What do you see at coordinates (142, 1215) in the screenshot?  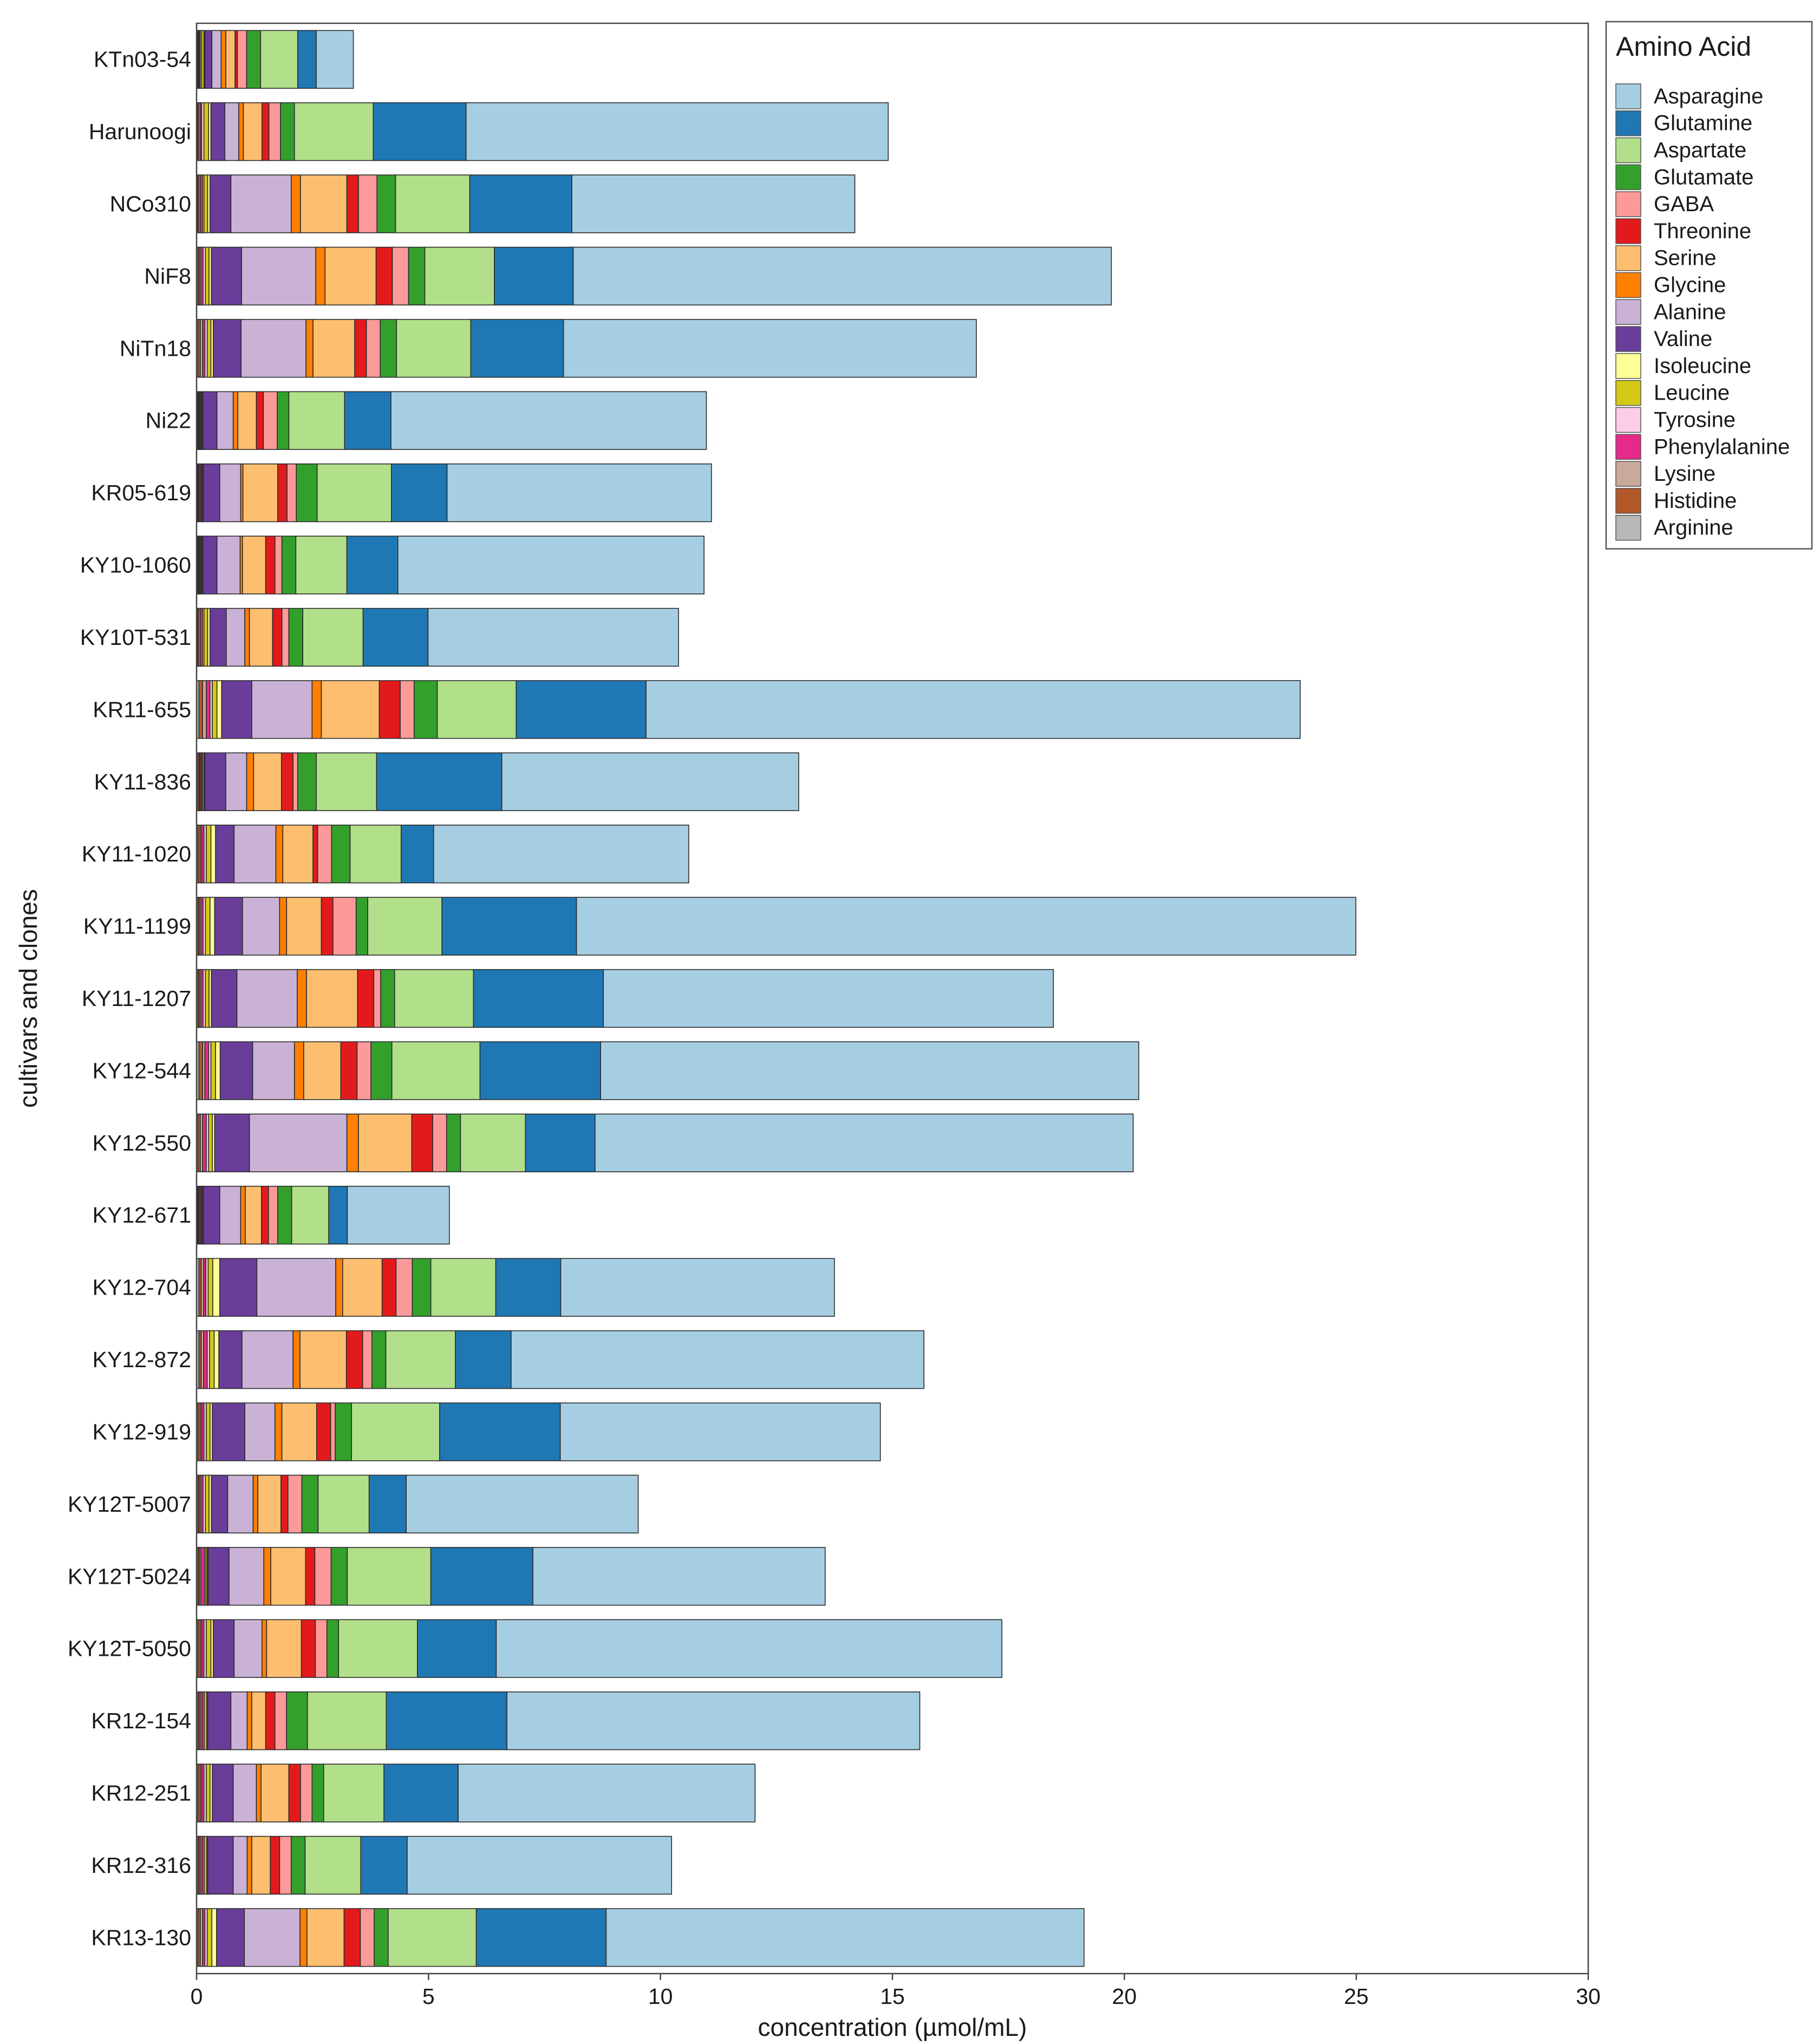 I see `category-label: KY12-671` at bounding box center [142, 1215].